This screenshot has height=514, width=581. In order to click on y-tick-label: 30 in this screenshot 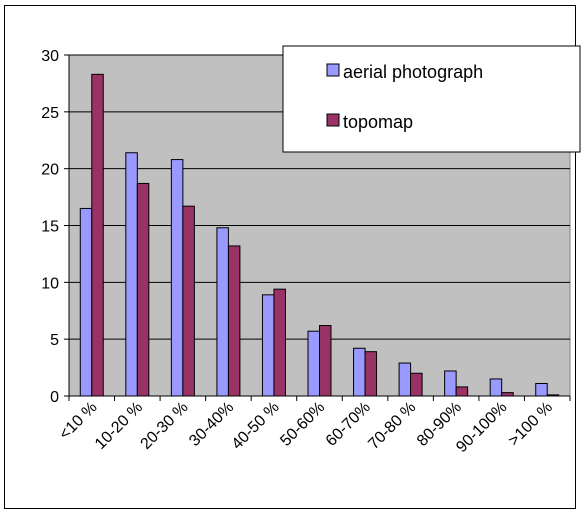, I will do `click(50, 56)`.